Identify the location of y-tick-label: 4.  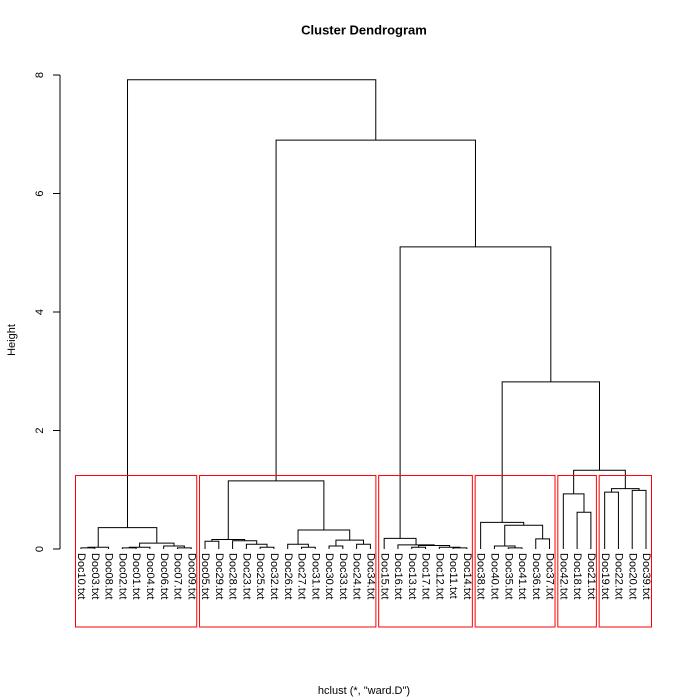
(40, 312).